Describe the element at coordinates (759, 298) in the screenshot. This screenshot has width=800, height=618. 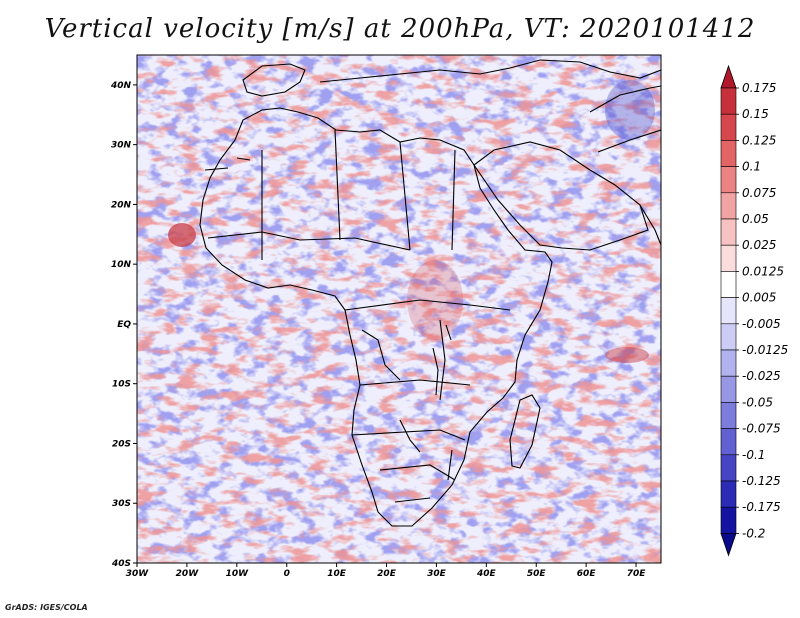
I see `colorbar-label: 0.005` at that location.